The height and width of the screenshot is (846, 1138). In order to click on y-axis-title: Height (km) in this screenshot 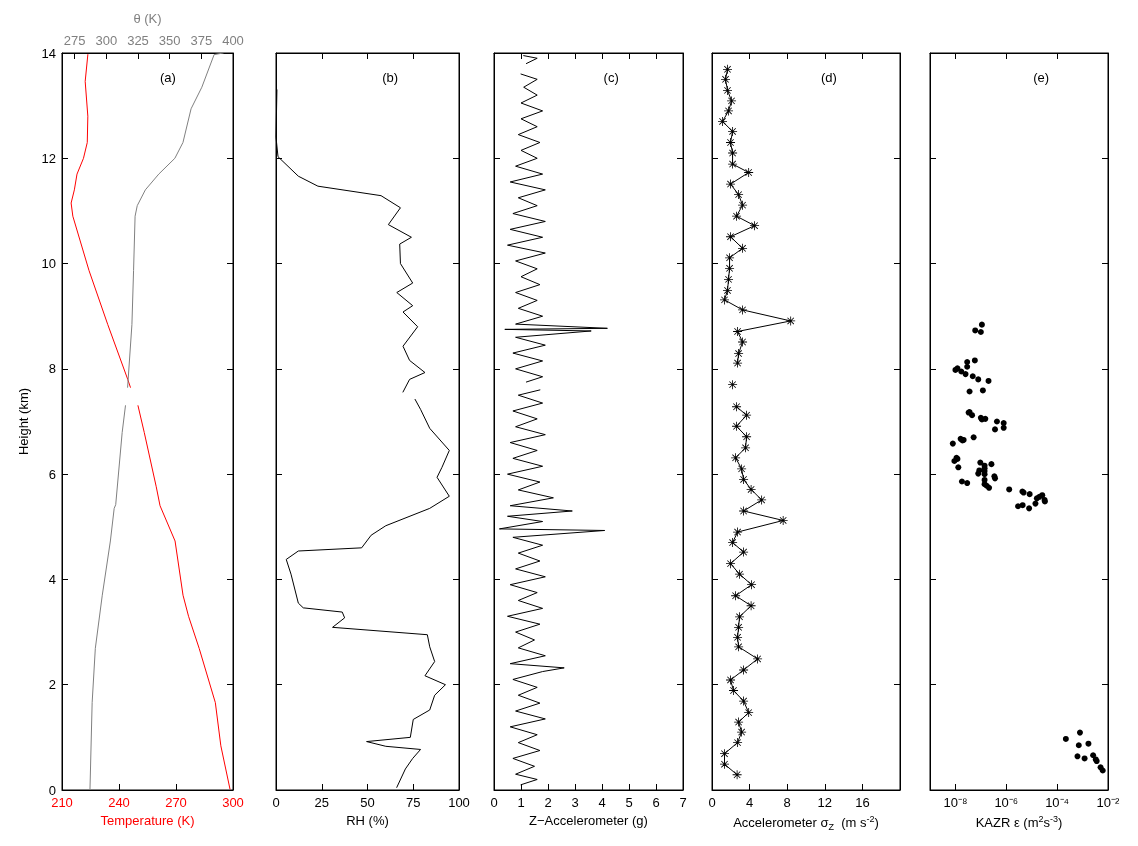, I will do `click(23, 421)`.